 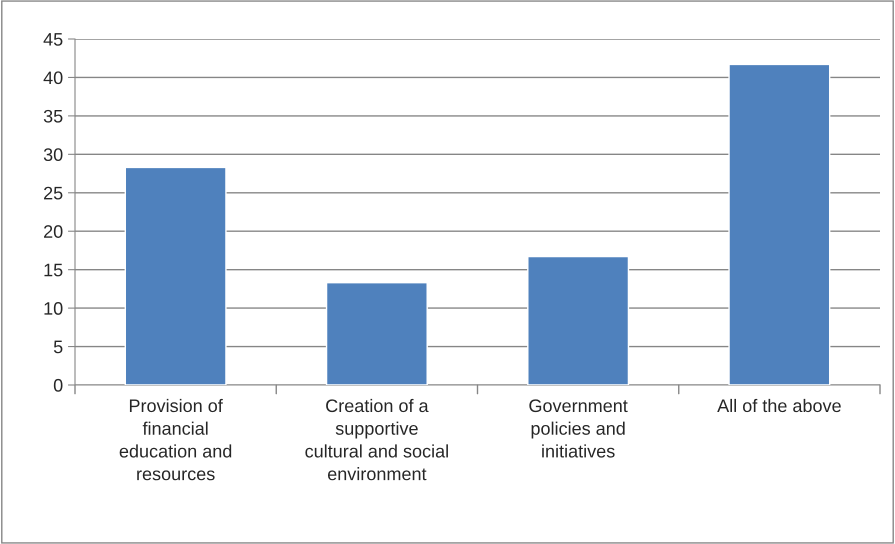 What do you see at coordinates (58, 347) in the screenshot?
I see `y-tick-label: 5` at bounding box center [58, 347].